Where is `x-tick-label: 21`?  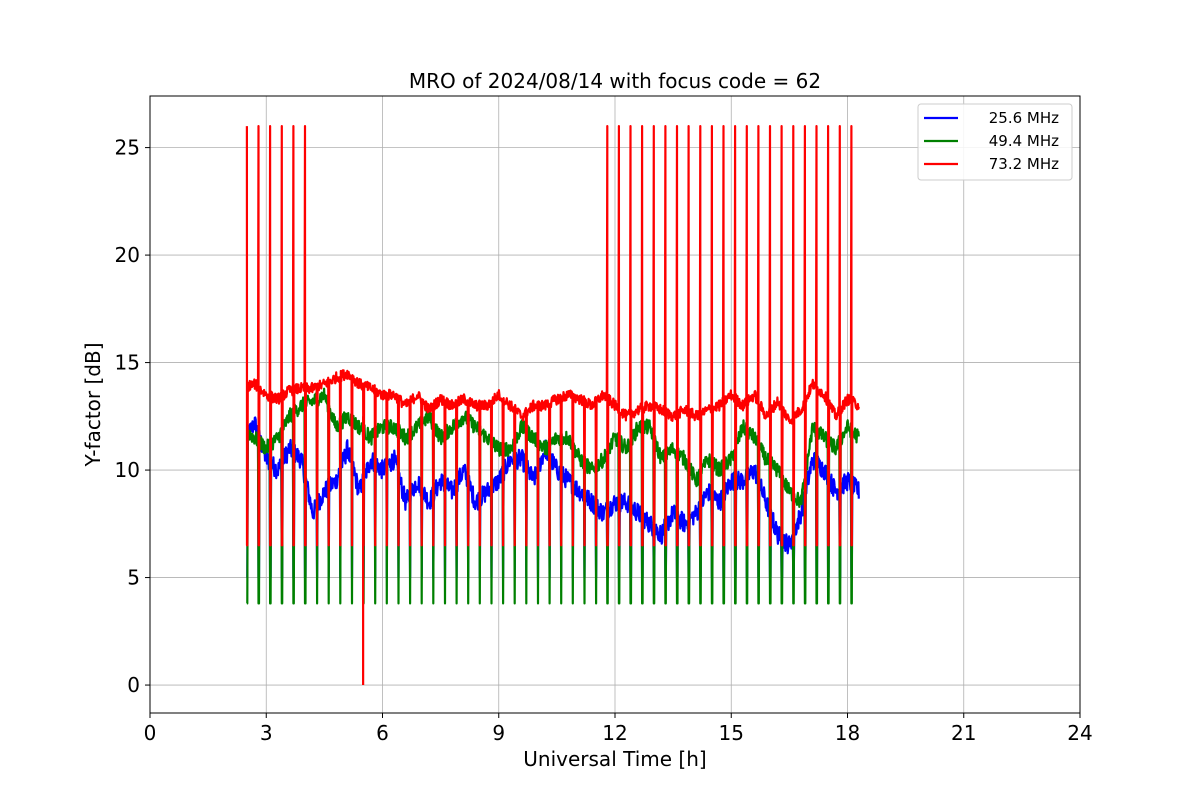 x-tick-label: 21 is located at coordinates (963, 733).